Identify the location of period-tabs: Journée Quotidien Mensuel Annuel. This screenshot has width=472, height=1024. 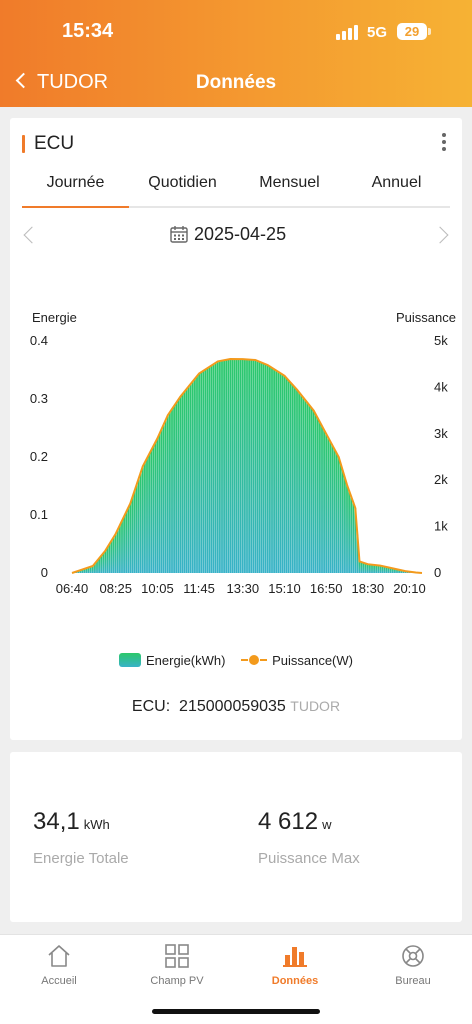
(236, 187).